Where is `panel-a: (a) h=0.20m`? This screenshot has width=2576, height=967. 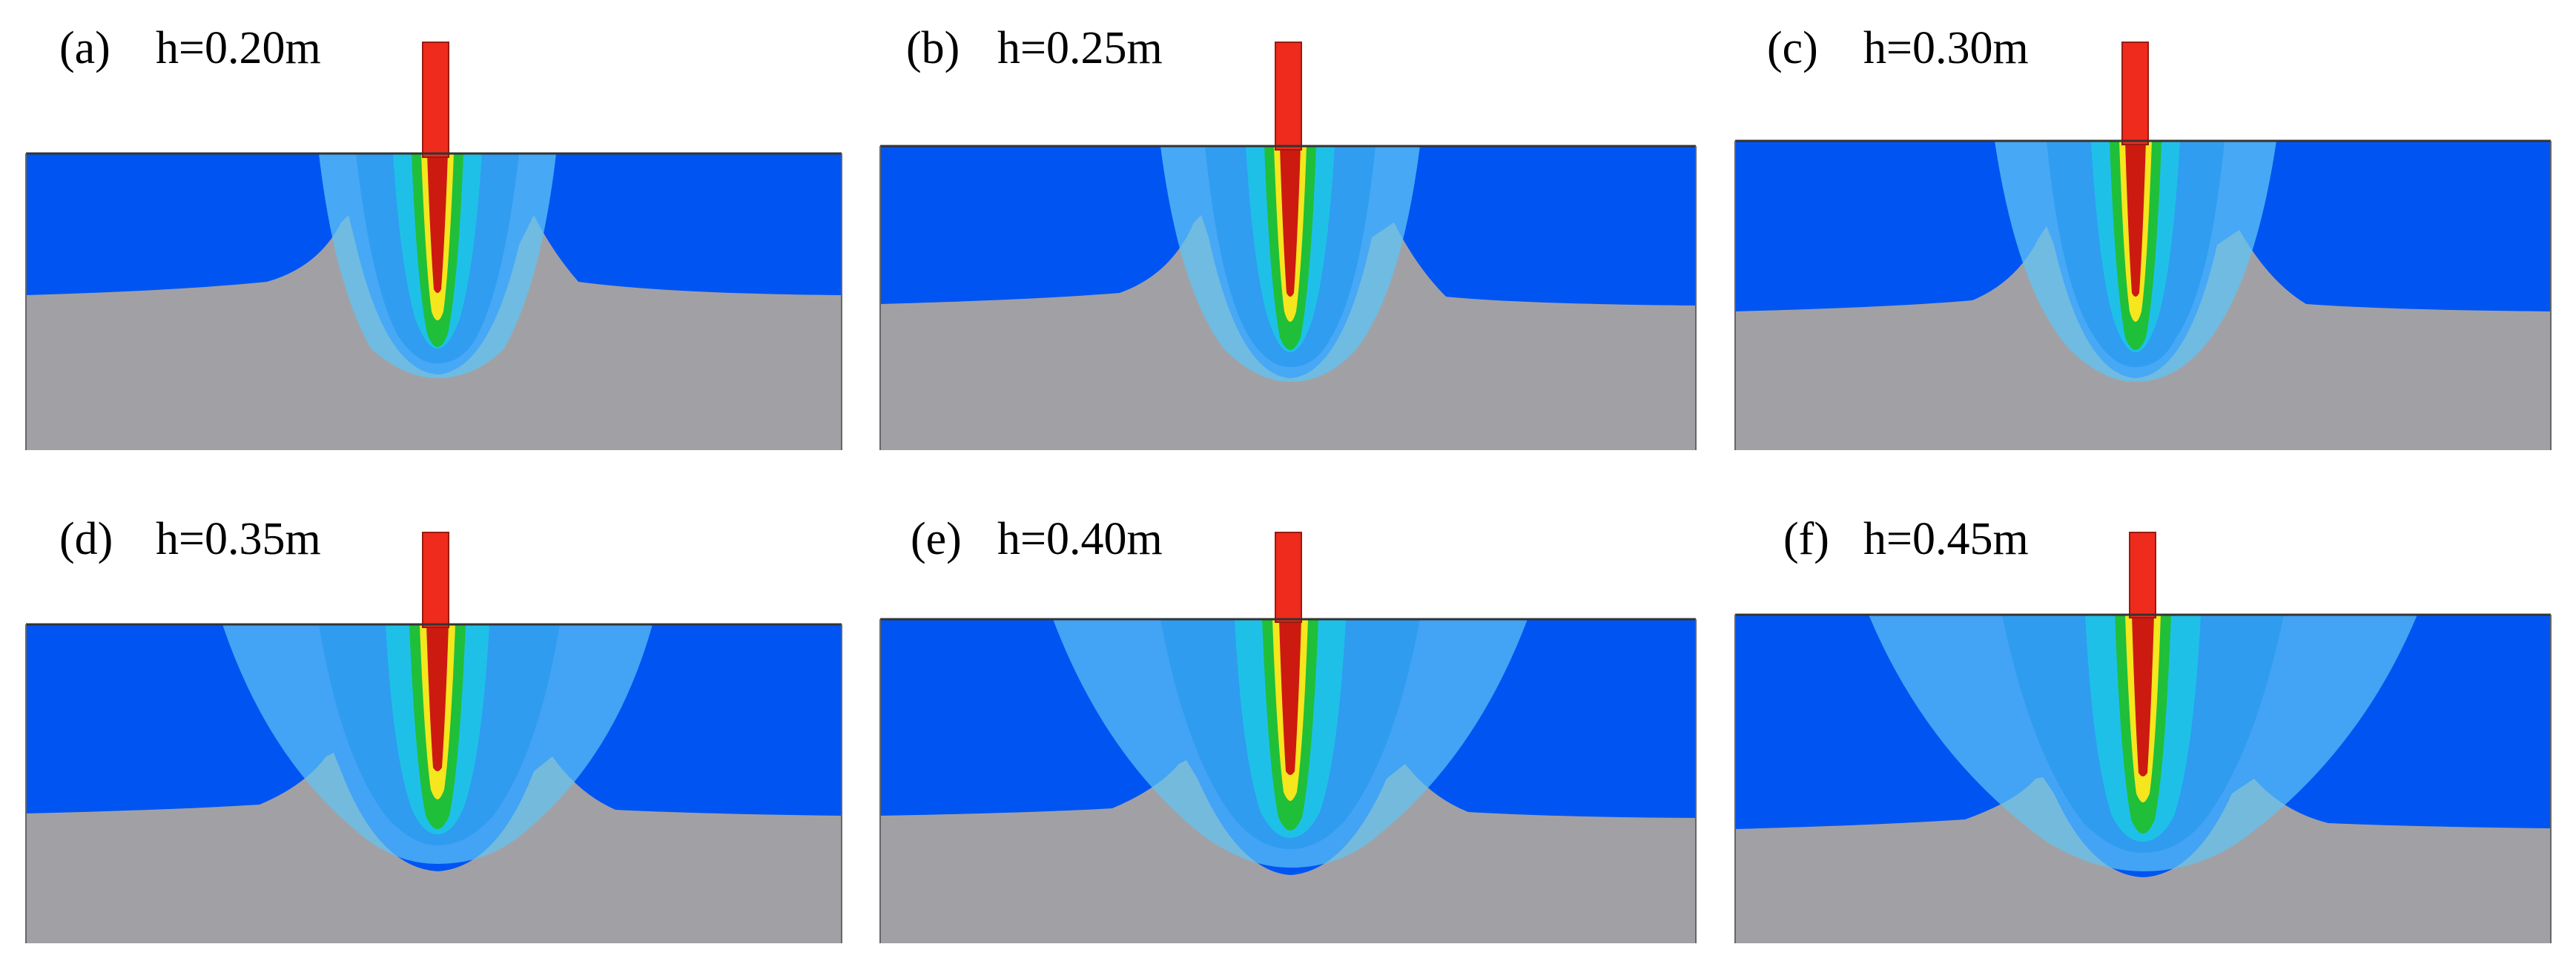 panel-a: (a) h=0.20m is located at coordinates (433, 236).